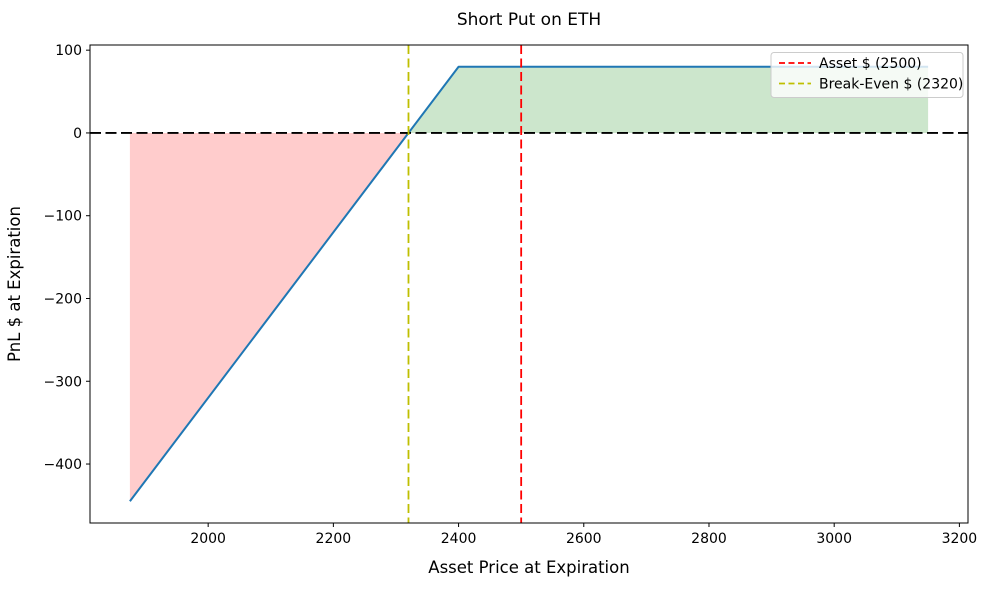 This screenshot has height=590, width=988. I want to click on x-tick-label: 3000, so click(834, 539).